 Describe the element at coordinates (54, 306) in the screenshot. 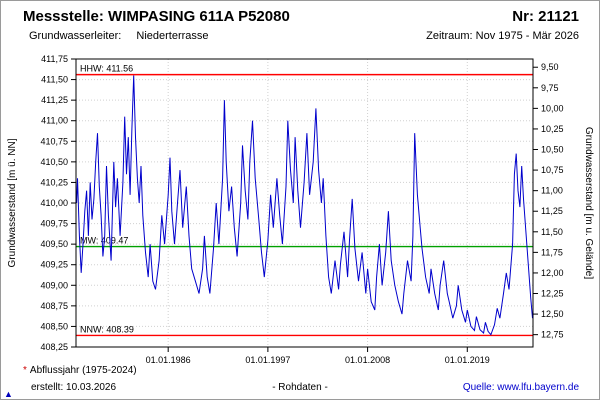

I see `y-axis-left-tick-label: 408,75` at that location.